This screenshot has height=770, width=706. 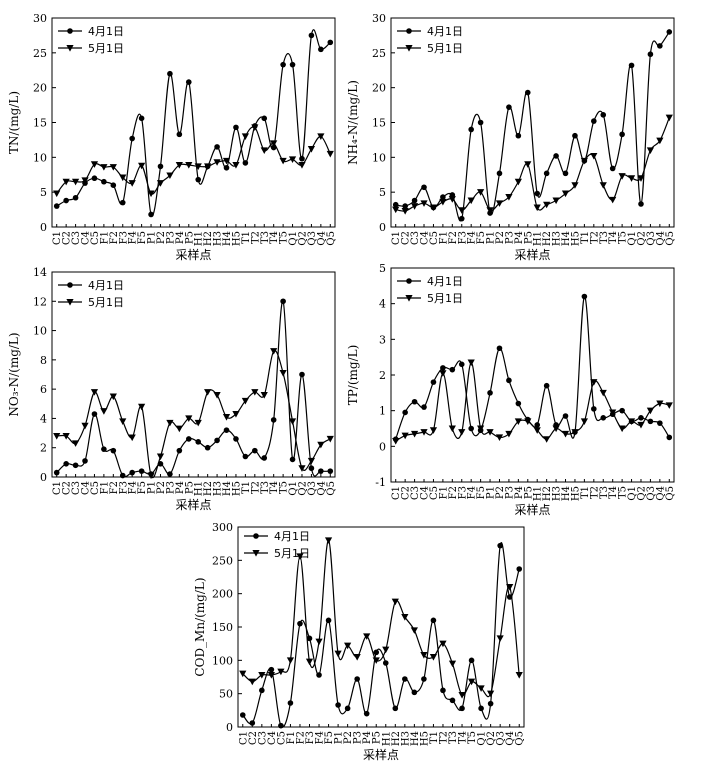 What do you see at coordinates (472, 237) in the screenshot?
I see `x-tick-label: F4` at bounding box center [472, 237].